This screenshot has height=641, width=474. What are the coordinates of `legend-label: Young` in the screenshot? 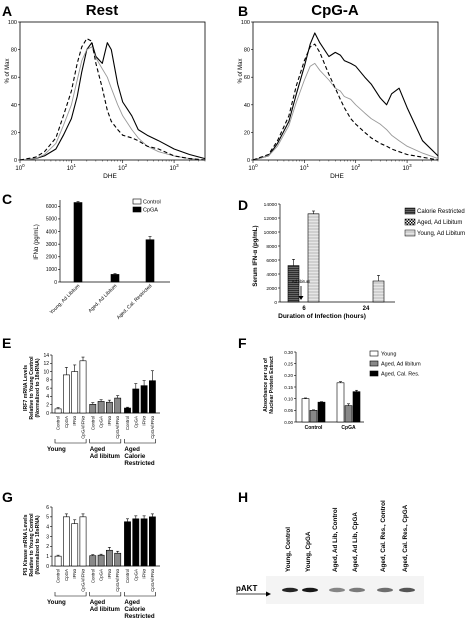 It's located at (388, 355).